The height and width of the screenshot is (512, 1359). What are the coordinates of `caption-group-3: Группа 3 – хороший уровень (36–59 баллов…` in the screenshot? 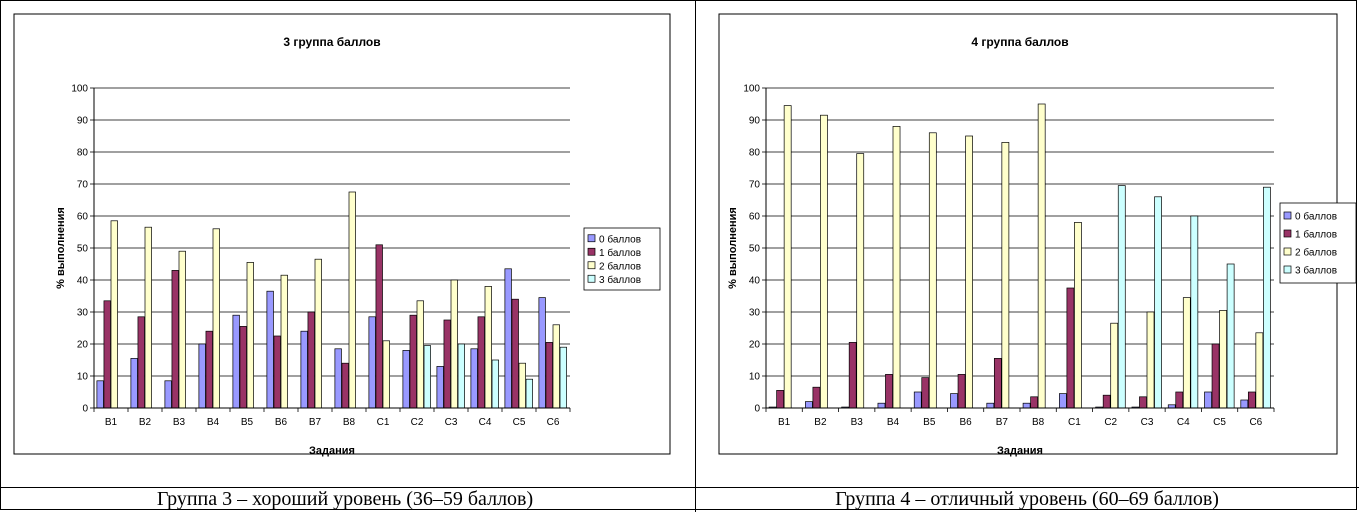 It's located at (345, 499).